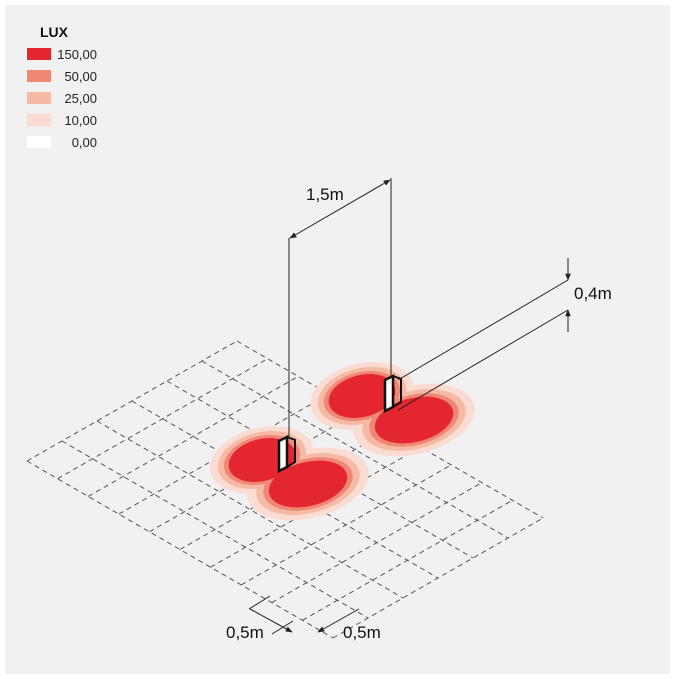 The height and width of the screenshot is (679, 675). What do you see at coordinates (54, 32) in the screenshot?
I see `legend-title: LUX` at bounding box center [54, 32].